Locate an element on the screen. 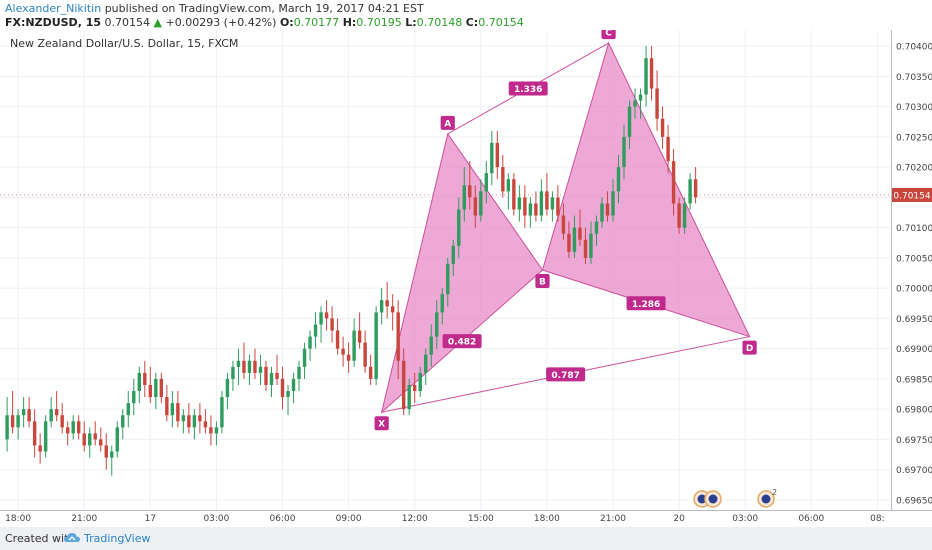 Image resolution: width=932 pixels, height=550 pixels. price-tick-label: 0.70400 is located at coordinates (914, 48).